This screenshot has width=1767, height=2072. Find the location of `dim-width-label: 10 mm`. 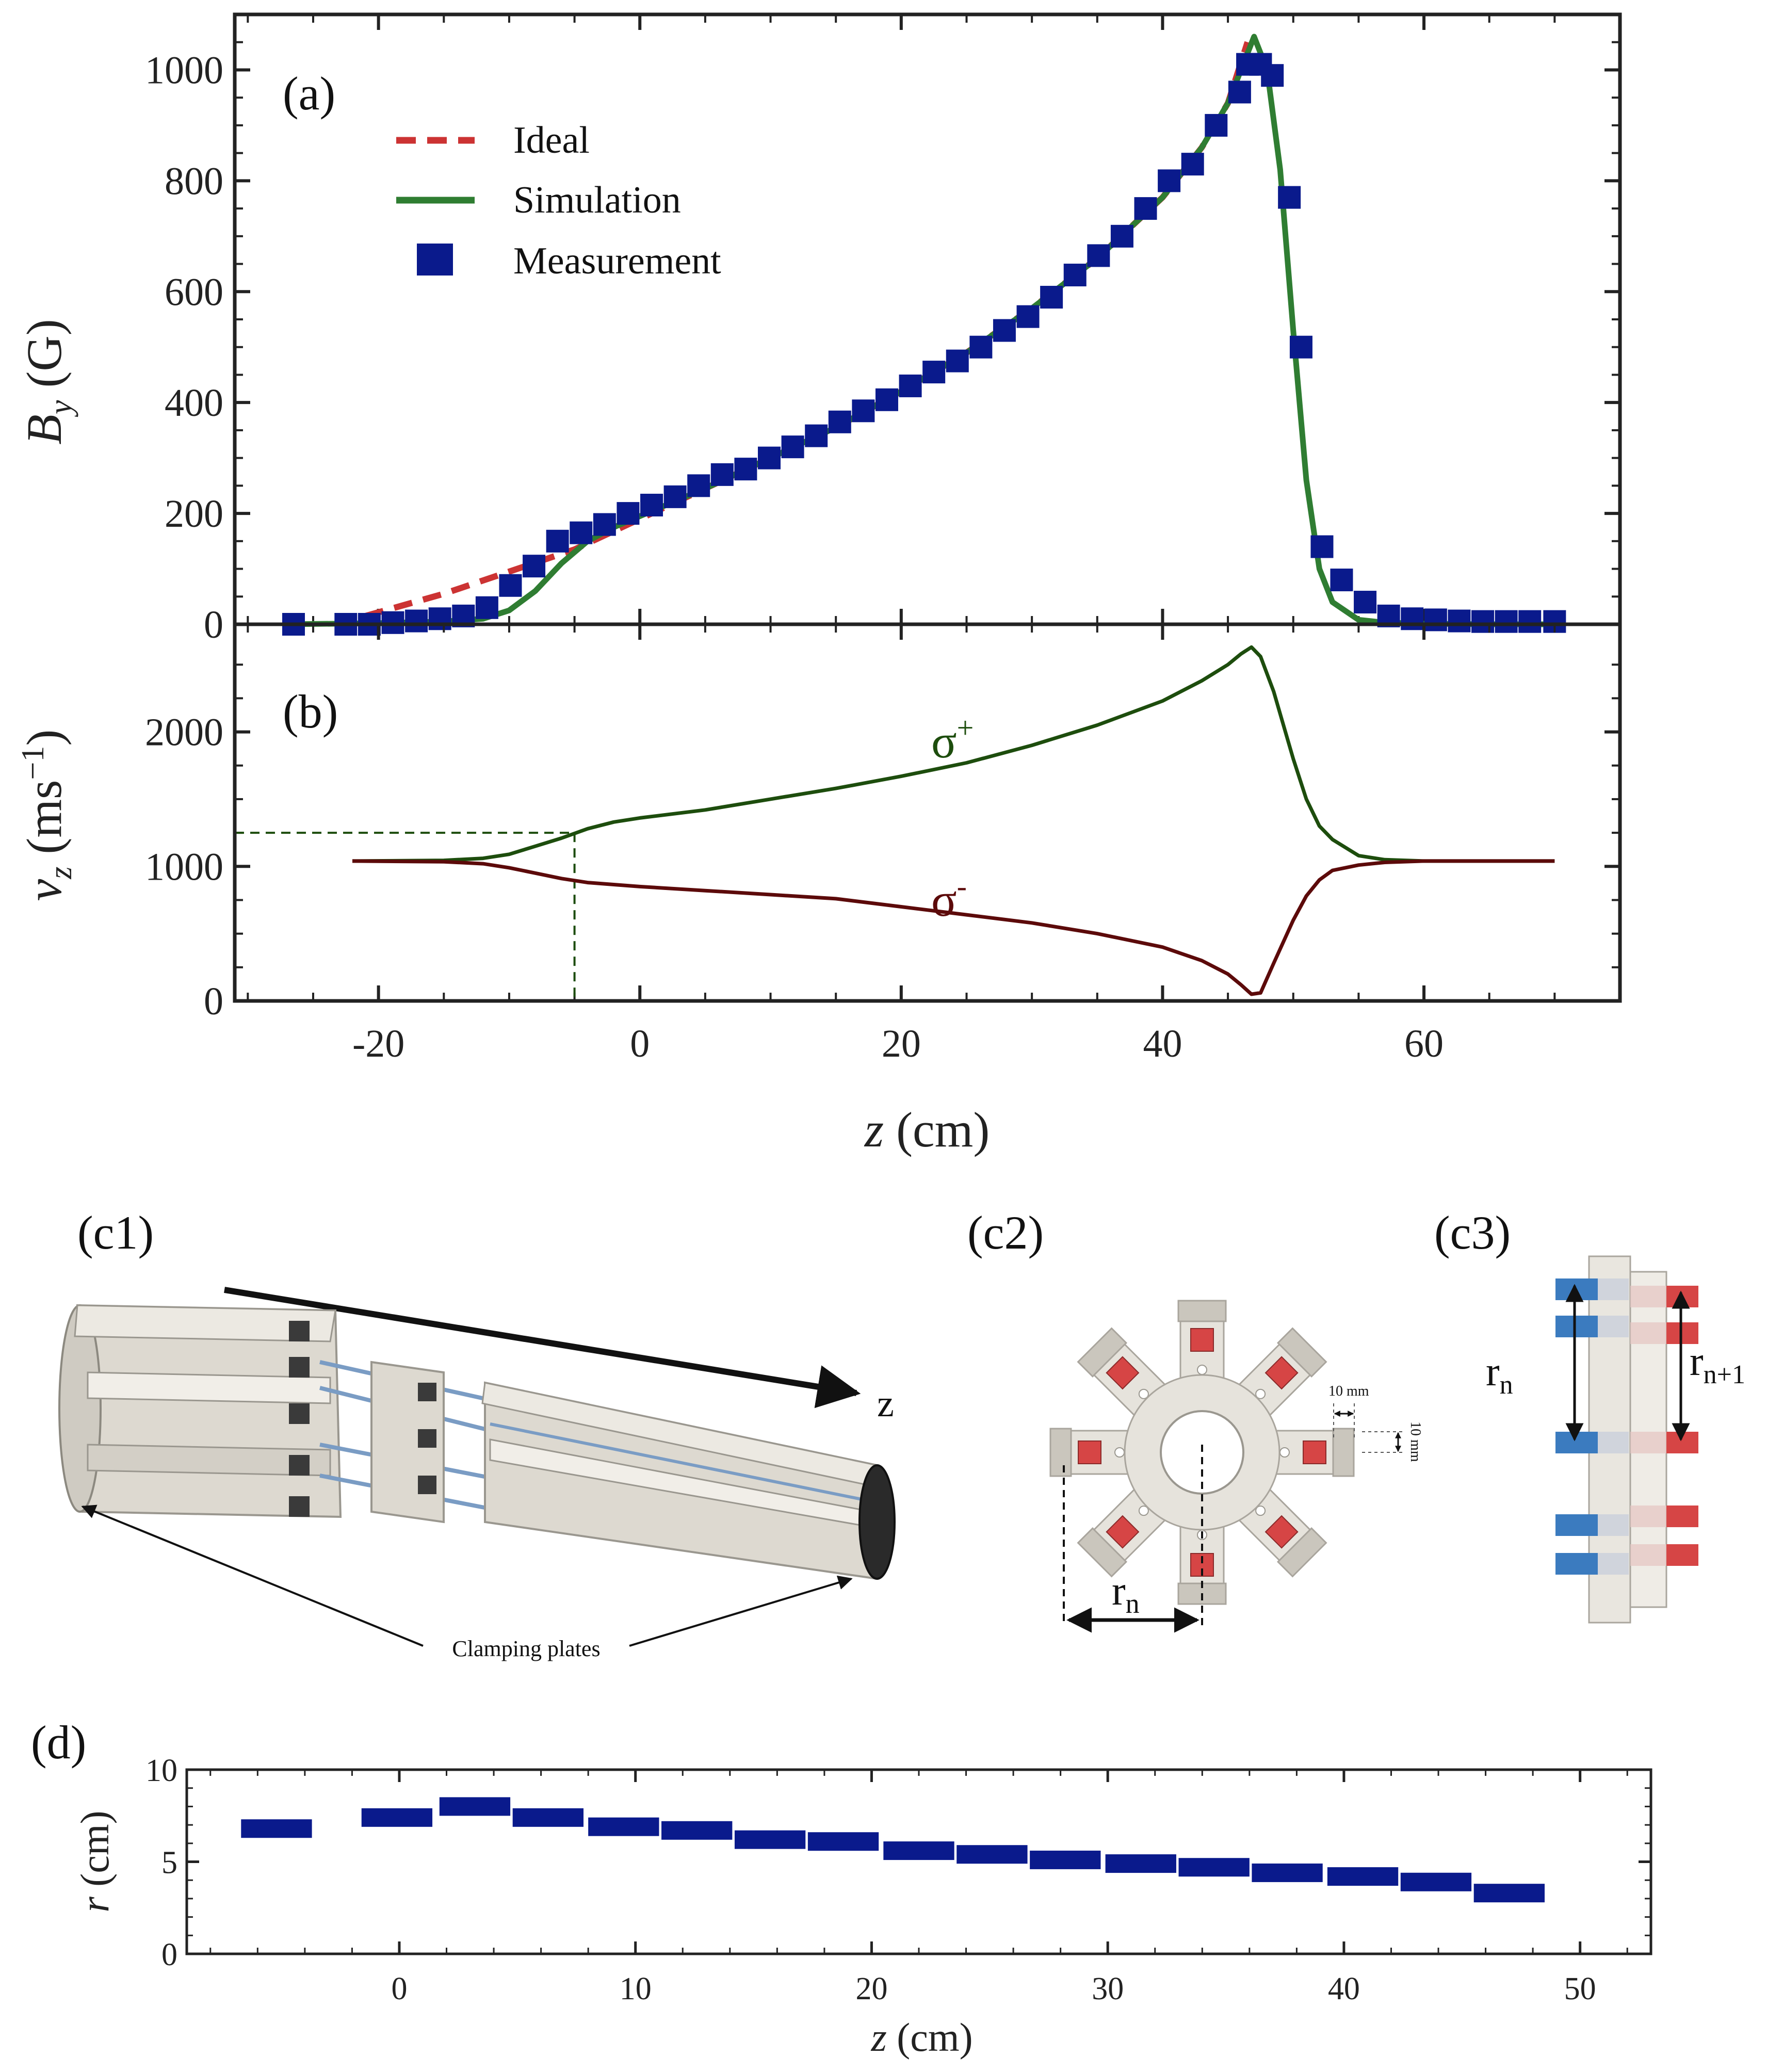

dim-width-label: 10 mm is located at coordinates (1349, 1391).